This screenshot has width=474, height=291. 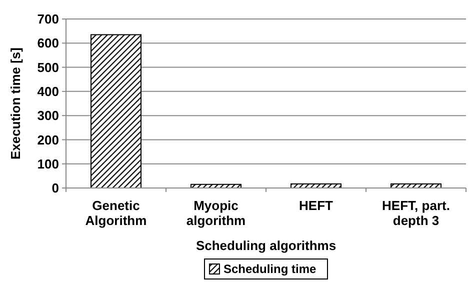 I want to click on y-tick-label: 100, so click(x=48, y=164).